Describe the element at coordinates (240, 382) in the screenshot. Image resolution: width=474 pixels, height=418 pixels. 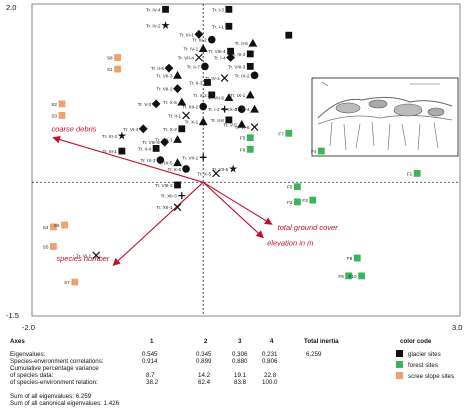
I see `stat-value: 83.8` at that location.